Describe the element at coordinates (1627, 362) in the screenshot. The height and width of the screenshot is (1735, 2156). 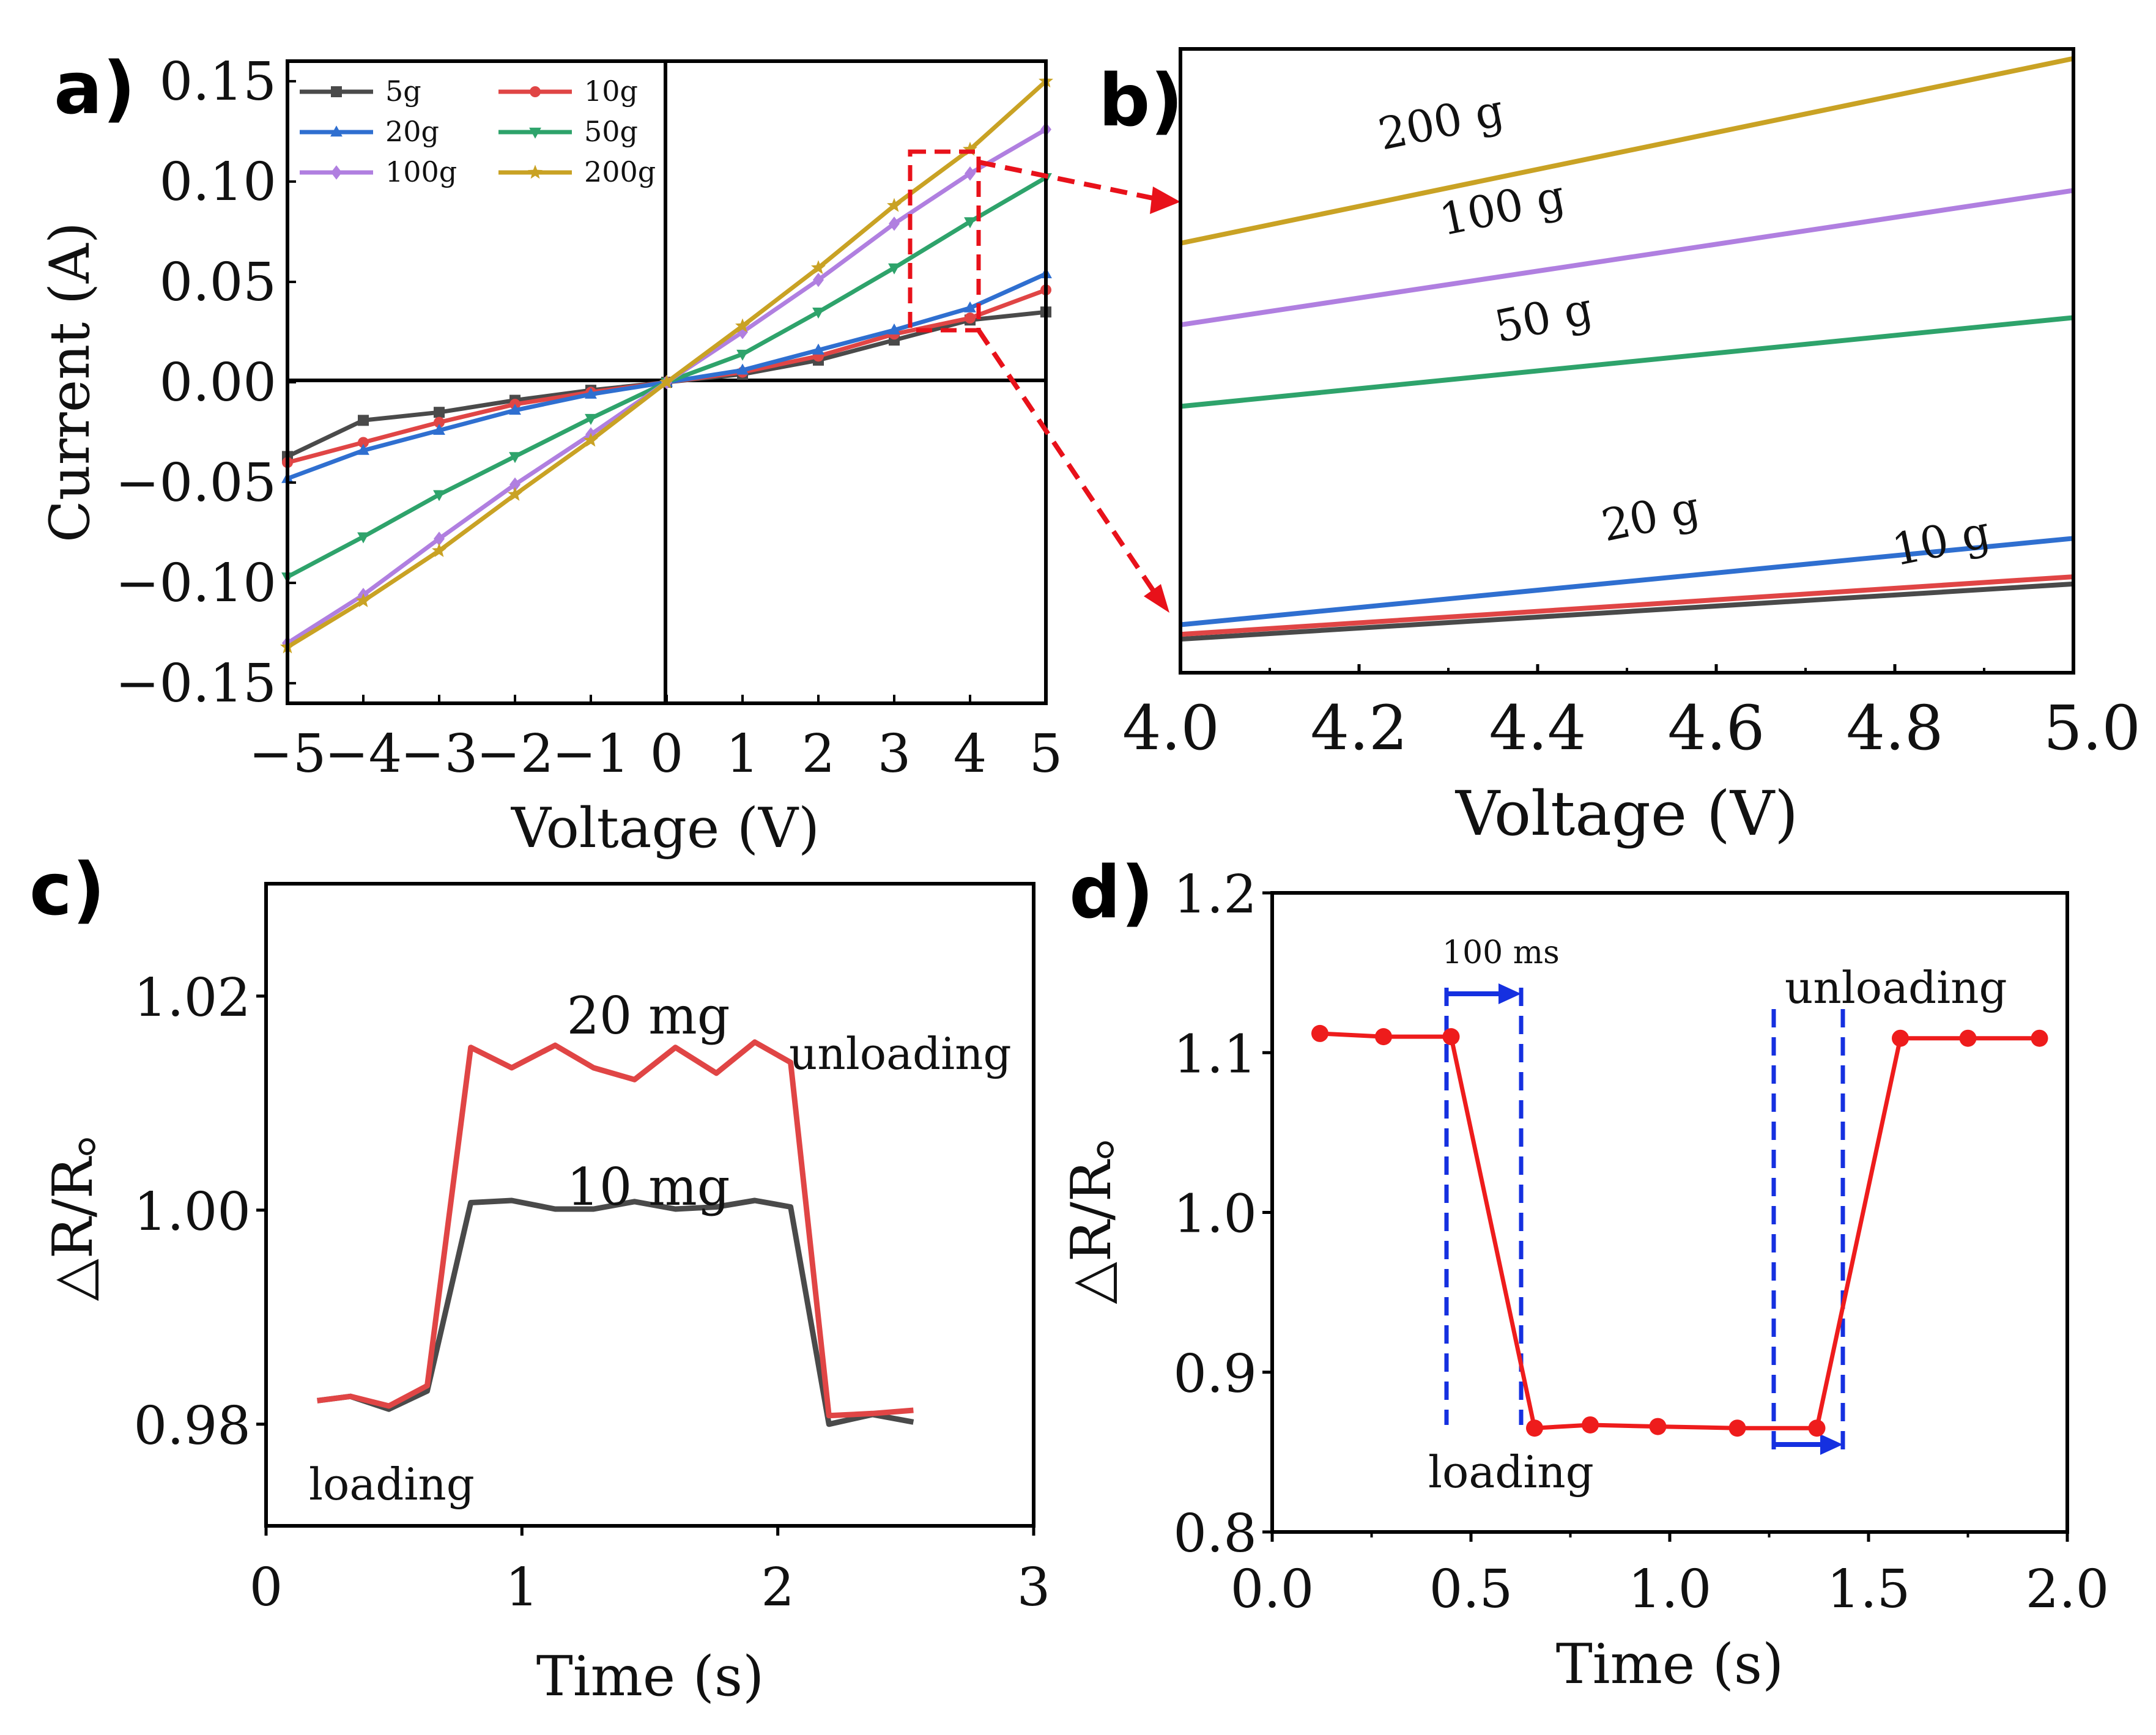
I see `chart-b-series-line-50g` at that location.